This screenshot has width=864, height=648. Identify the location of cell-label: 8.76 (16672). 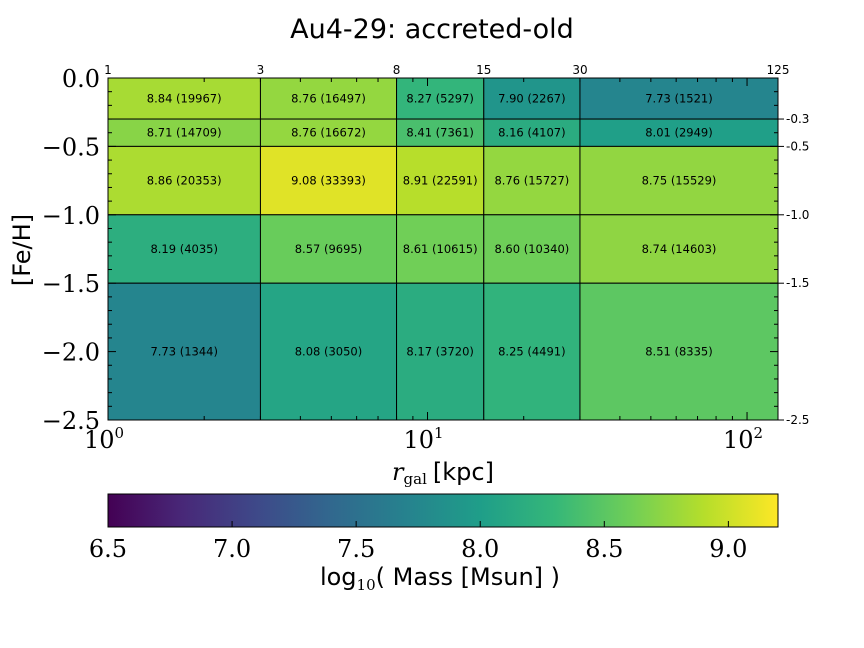
(328, 133).